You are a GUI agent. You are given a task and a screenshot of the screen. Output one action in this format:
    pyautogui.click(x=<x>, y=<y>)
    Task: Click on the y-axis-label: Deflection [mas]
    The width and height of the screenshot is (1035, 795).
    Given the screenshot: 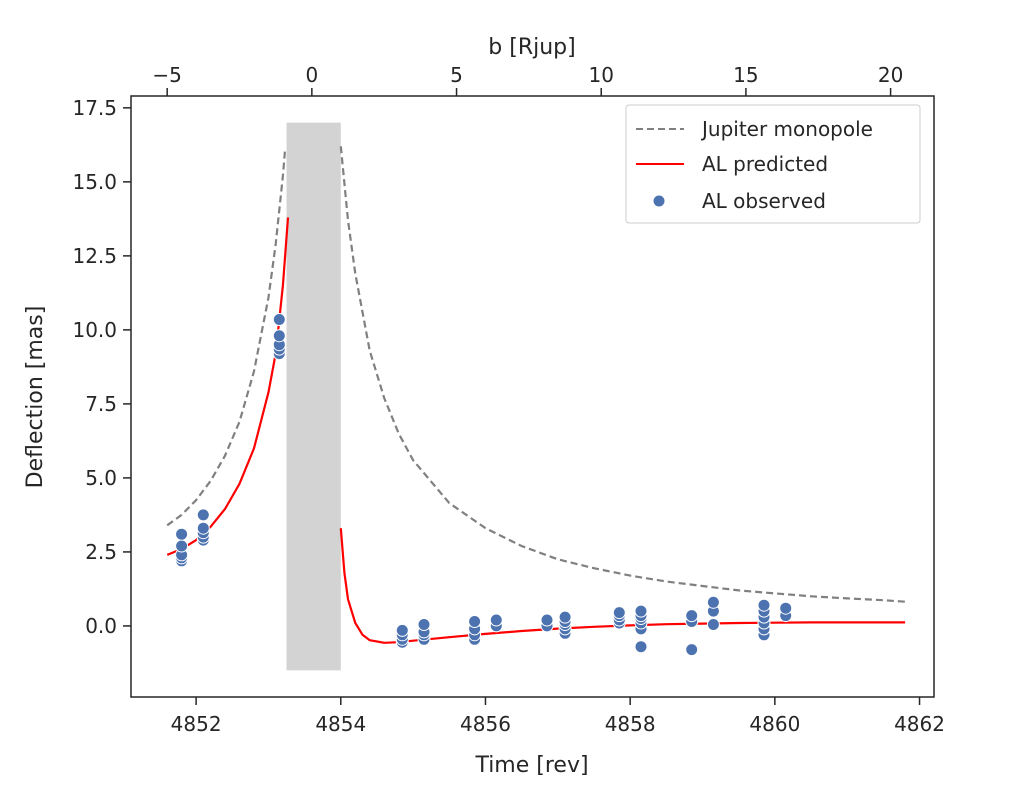 What is the action you would take?
    pyautogui.click(x=35, y=397)
    